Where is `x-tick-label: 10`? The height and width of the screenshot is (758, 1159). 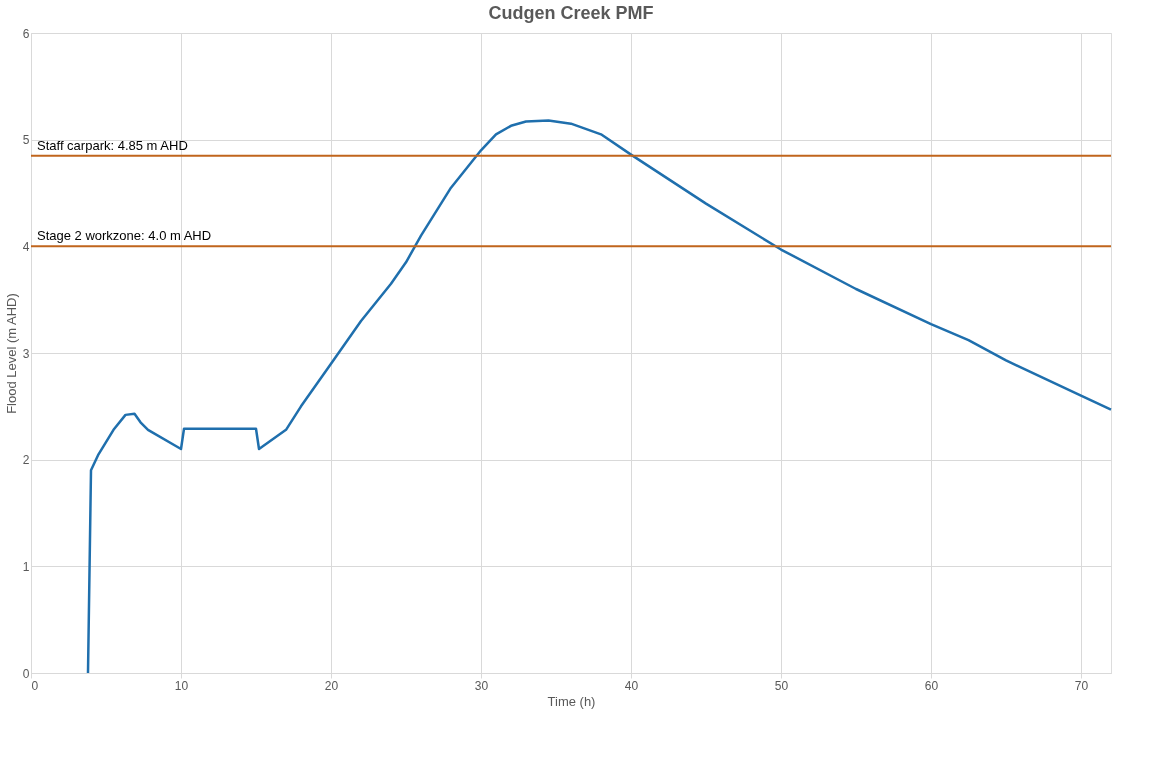
x-tick-label: 10 is located at coordinates (181, 685).